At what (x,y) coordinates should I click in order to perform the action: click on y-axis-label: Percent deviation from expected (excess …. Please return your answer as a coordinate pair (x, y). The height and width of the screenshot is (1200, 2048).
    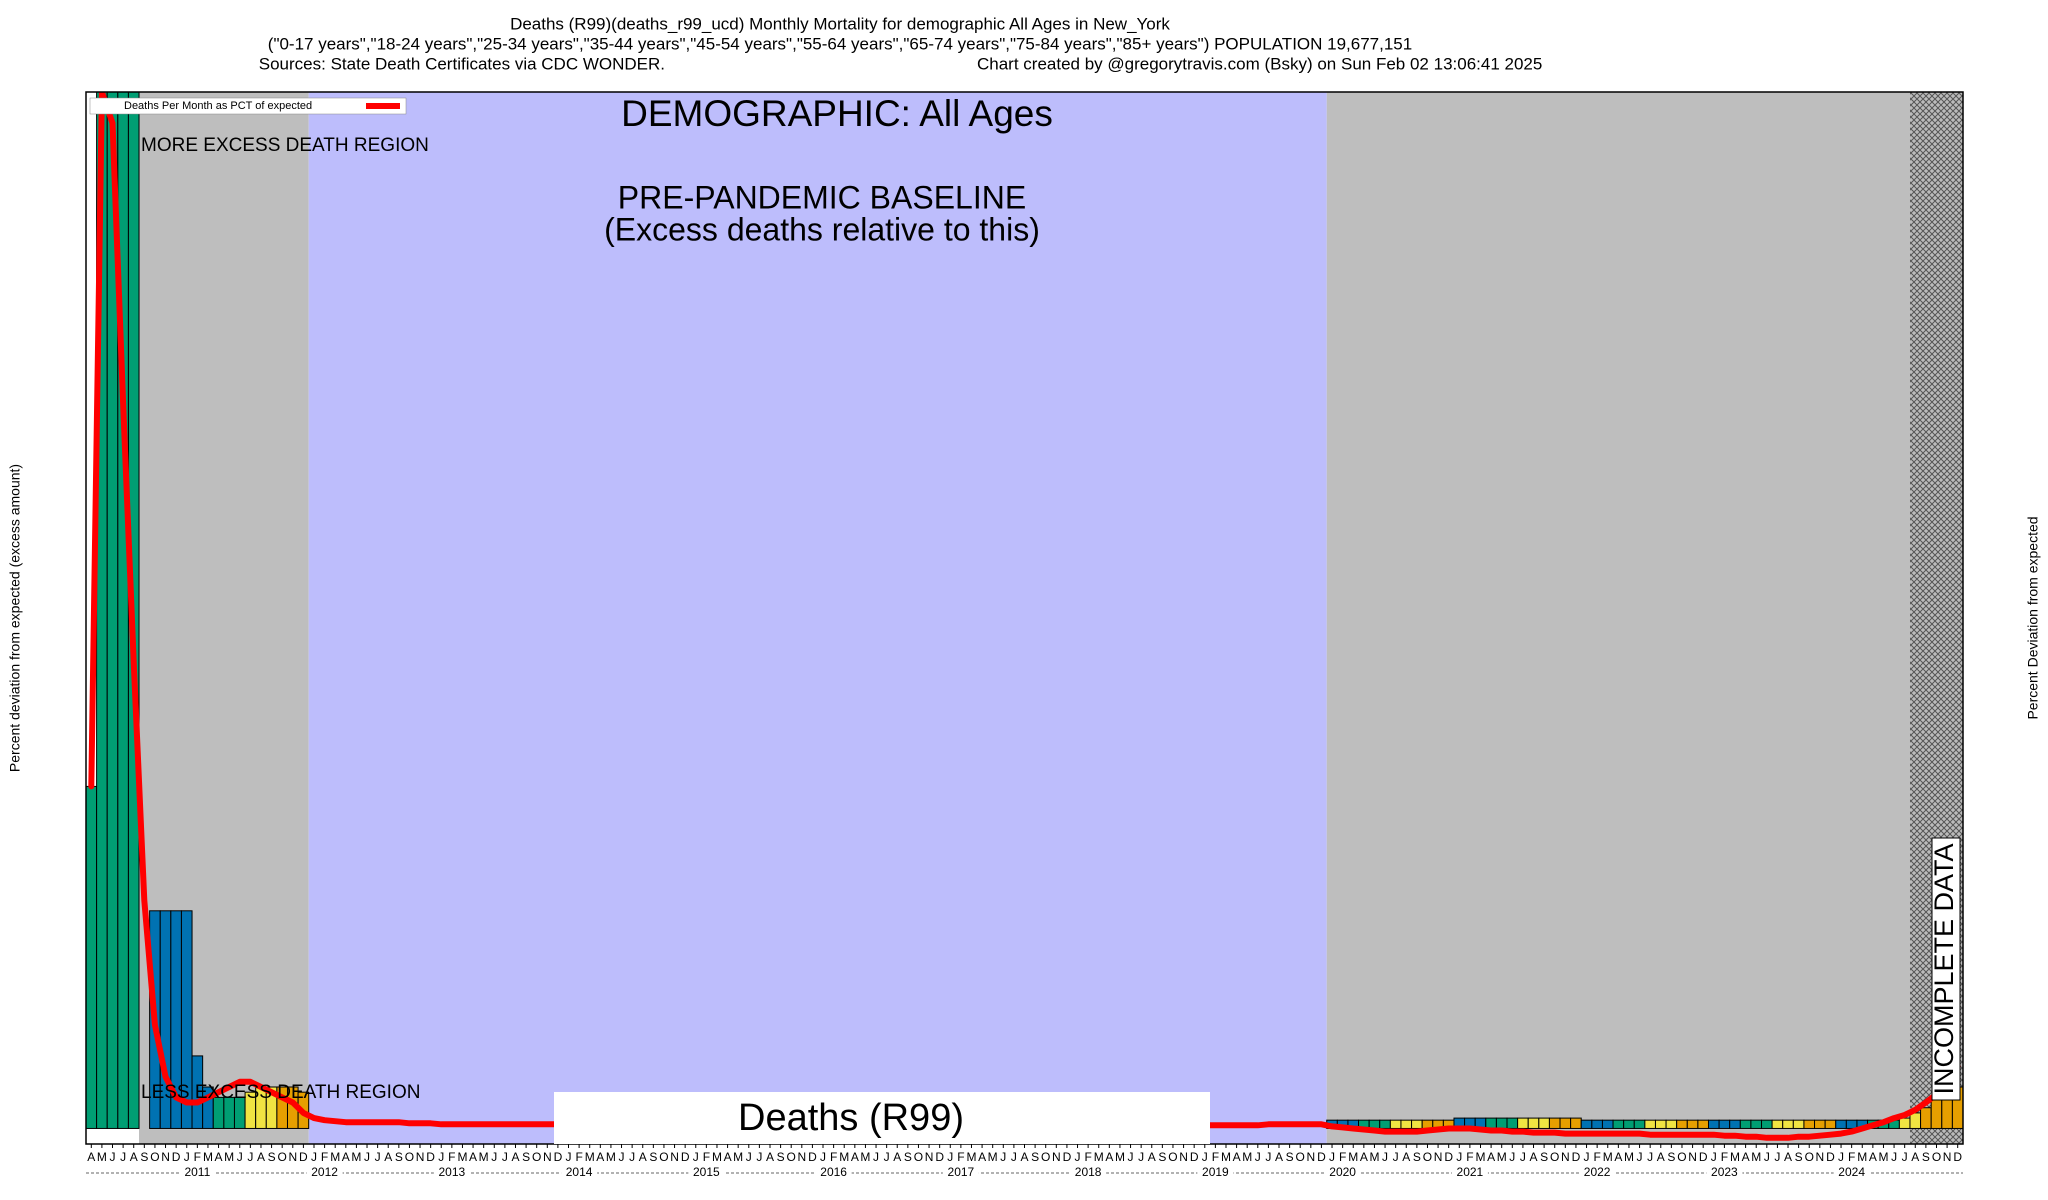
    Looking at the image, I should click on (15, 618).